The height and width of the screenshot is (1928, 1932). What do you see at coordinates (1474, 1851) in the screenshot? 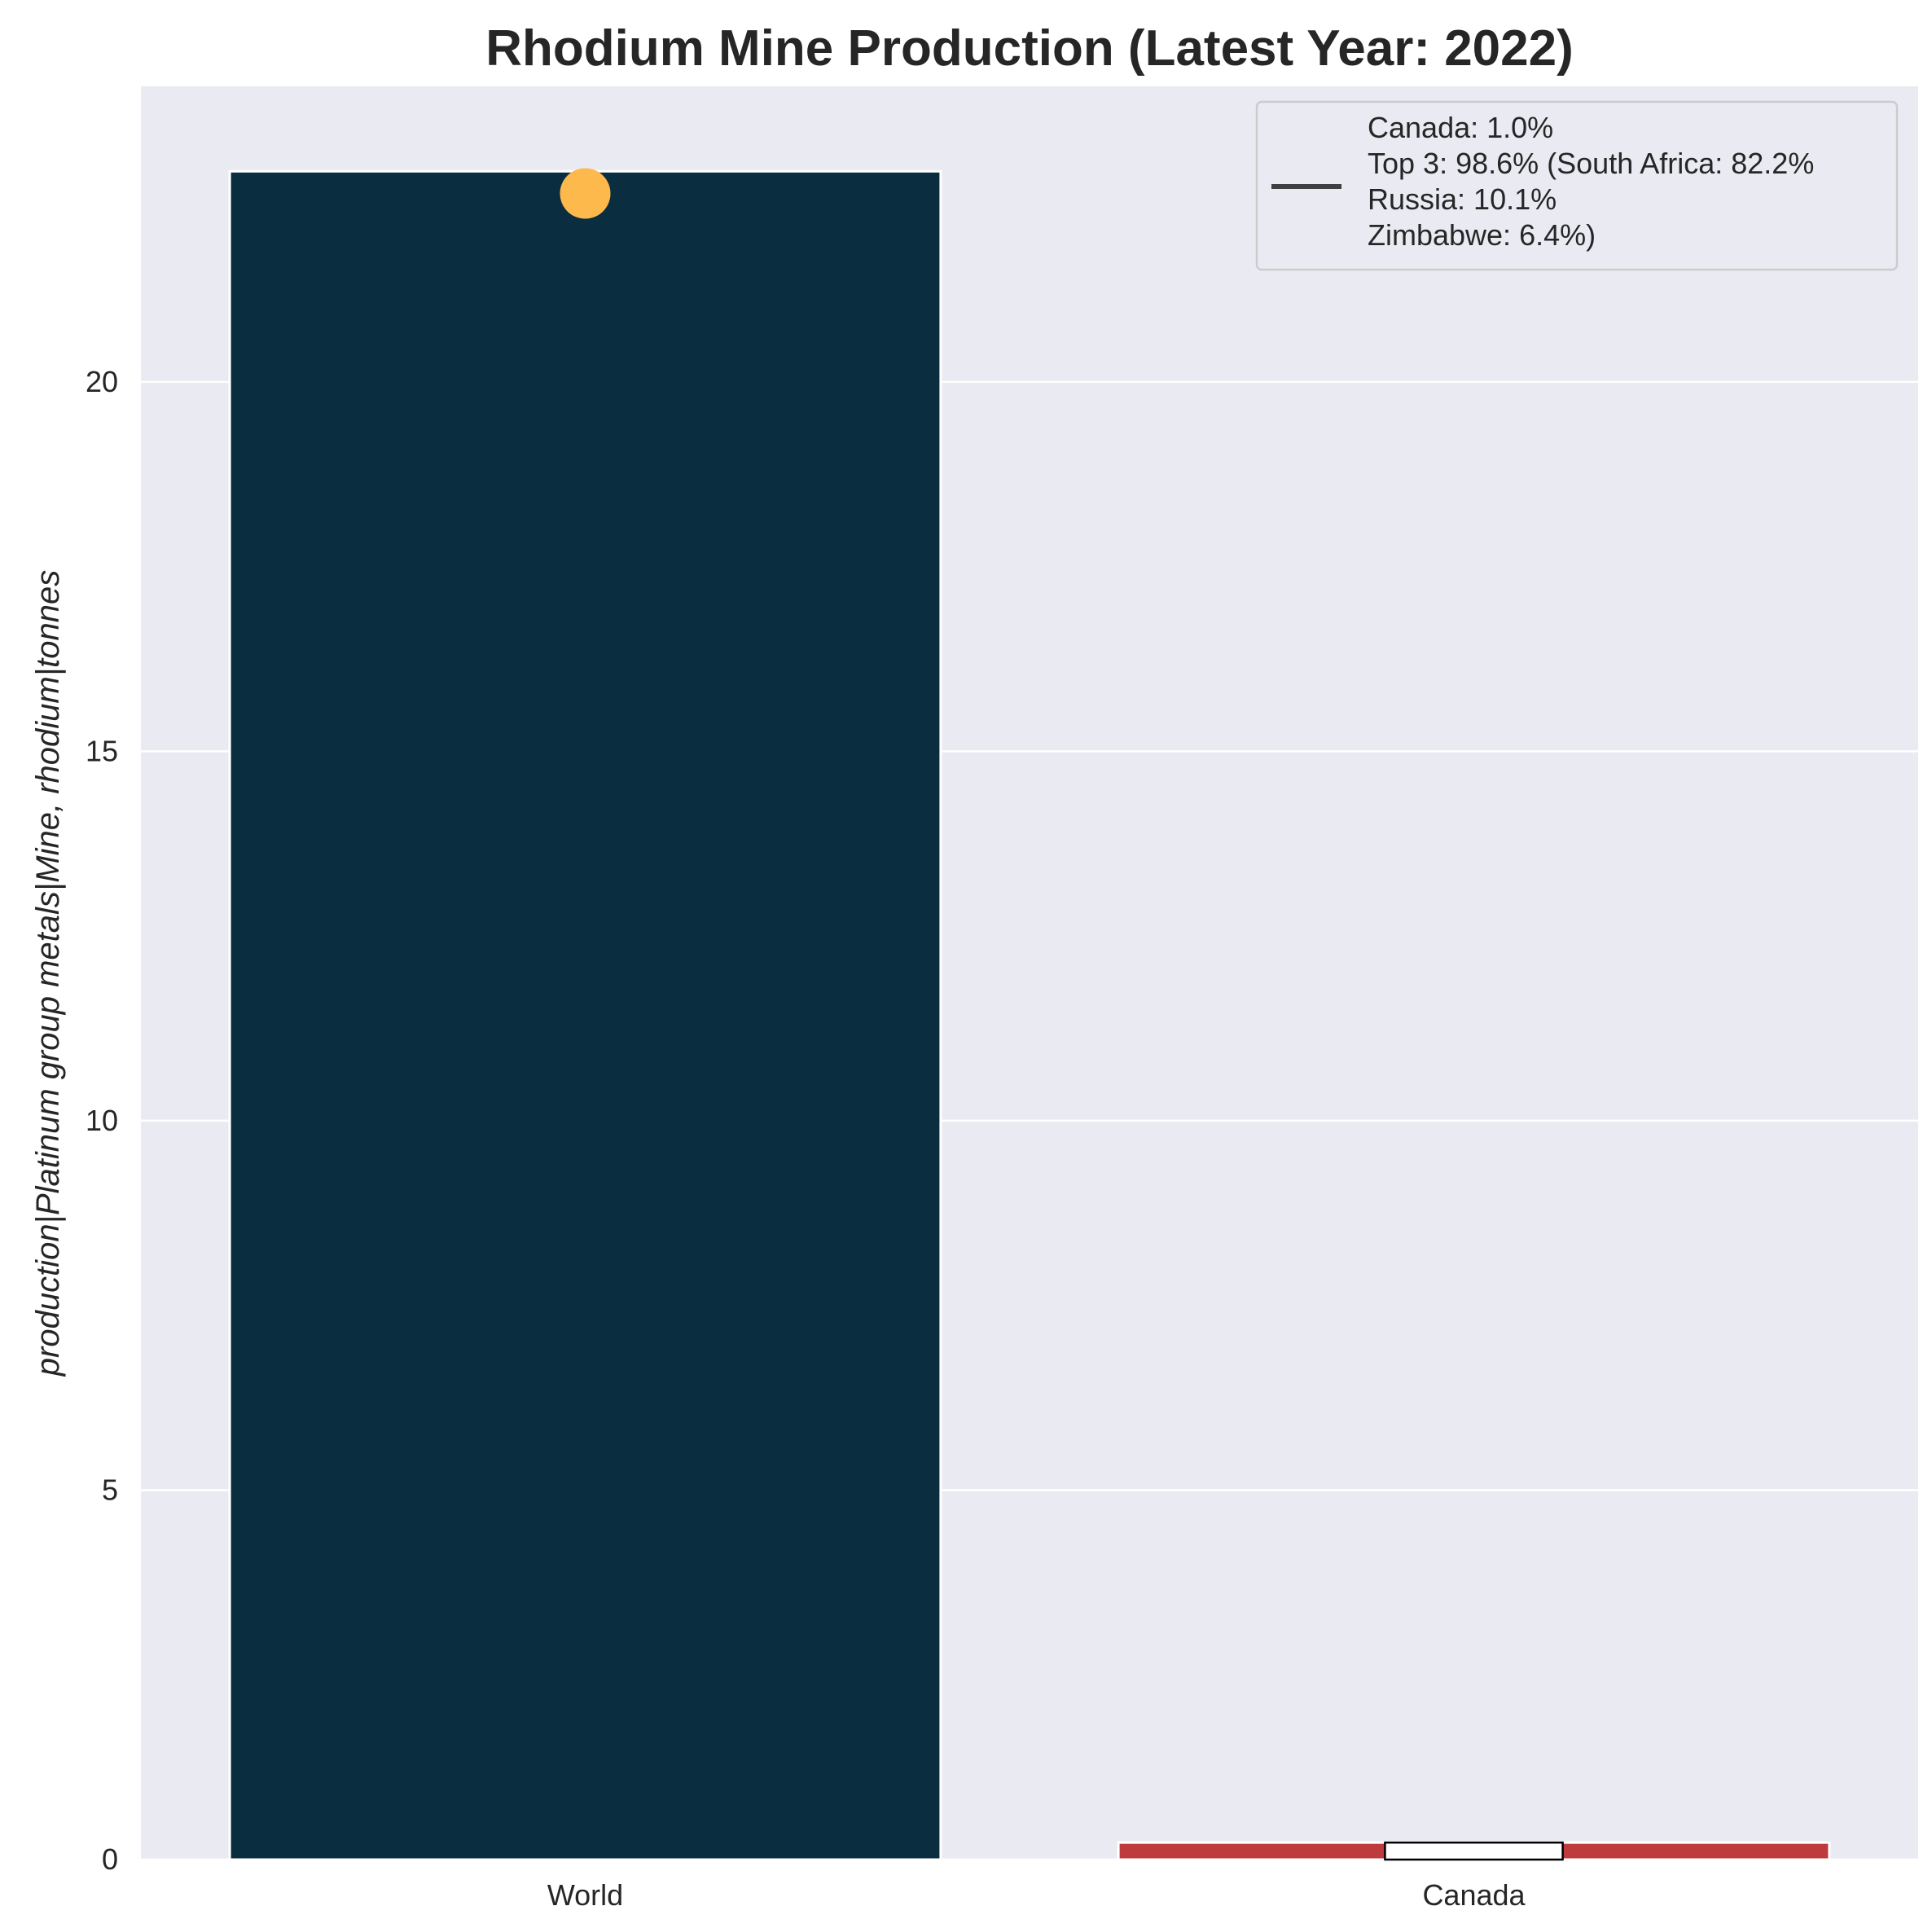
I see `inner-bar-canada` at bounding box center [1474, 1851].